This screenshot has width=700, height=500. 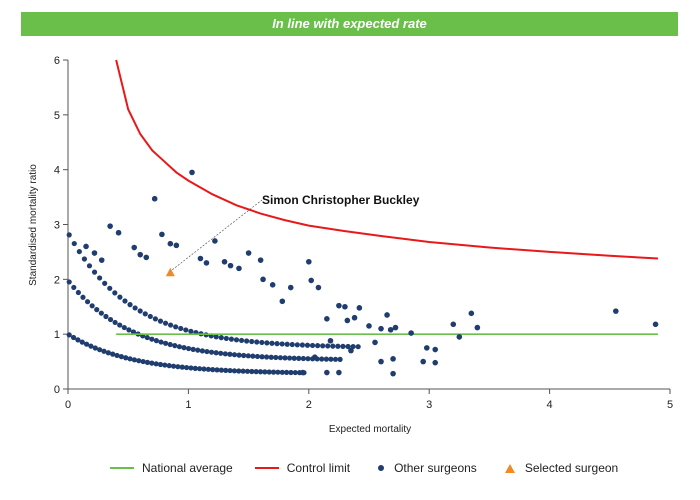 What do you see at coordinates (122, 468) in the screenshot?
I see `national-average-swatch` at bounding box center [122, 468].